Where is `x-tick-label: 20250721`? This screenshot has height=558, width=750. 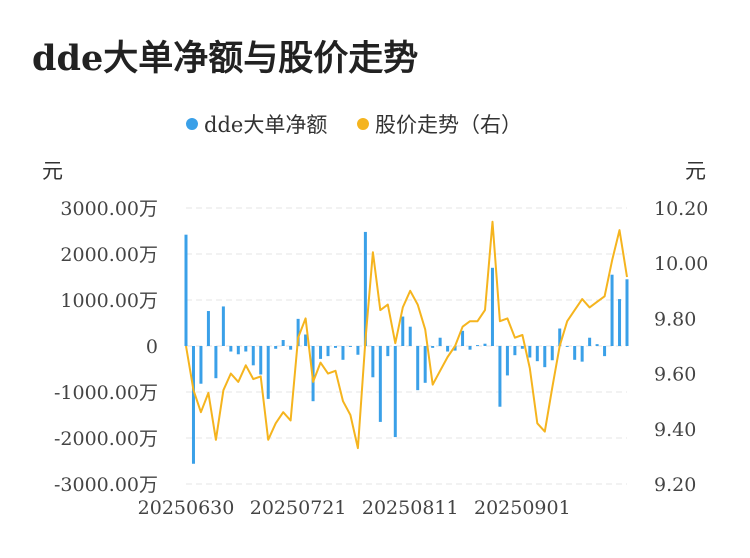
x-tick-label: 20250721 is located at coordinates (298, 508).